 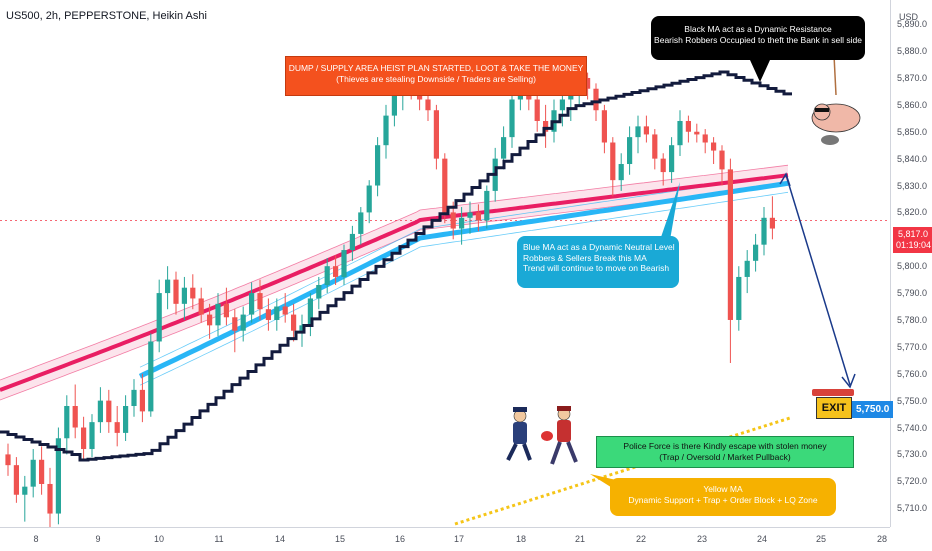 I want to click on projection-arrow-line, so click(x=818, y=280).